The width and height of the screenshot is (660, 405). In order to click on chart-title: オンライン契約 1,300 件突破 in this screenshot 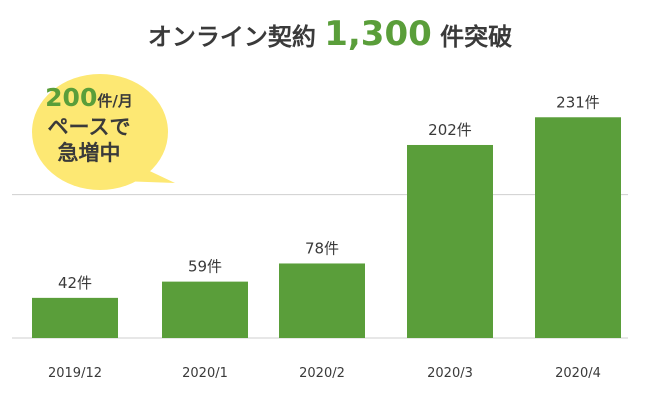, I will do `click(330, 34)`.